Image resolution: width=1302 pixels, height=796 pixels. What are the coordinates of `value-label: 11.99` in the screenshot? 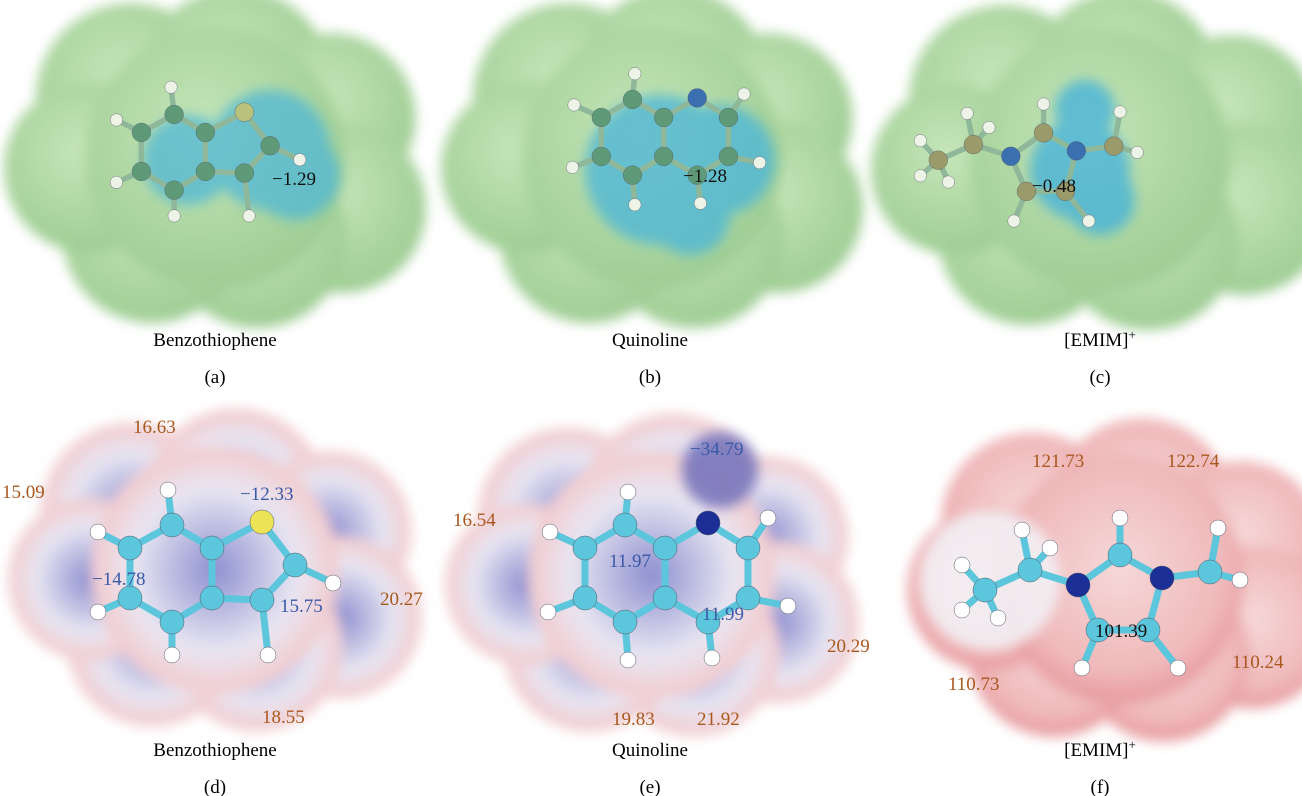 It's located at (723, 614).